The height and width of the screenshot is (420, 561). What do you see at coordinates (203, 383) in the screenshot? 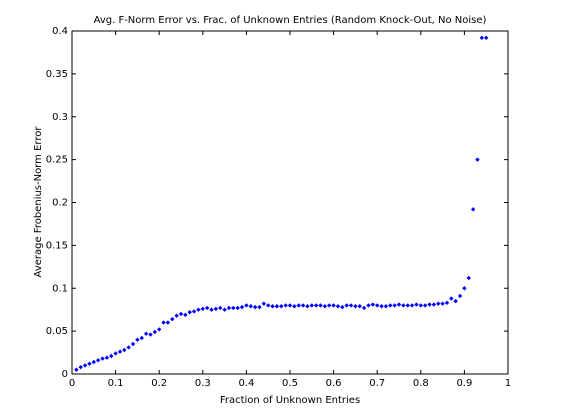
I see `x-tick-label: 0.3` at bounding box center [203, 383].